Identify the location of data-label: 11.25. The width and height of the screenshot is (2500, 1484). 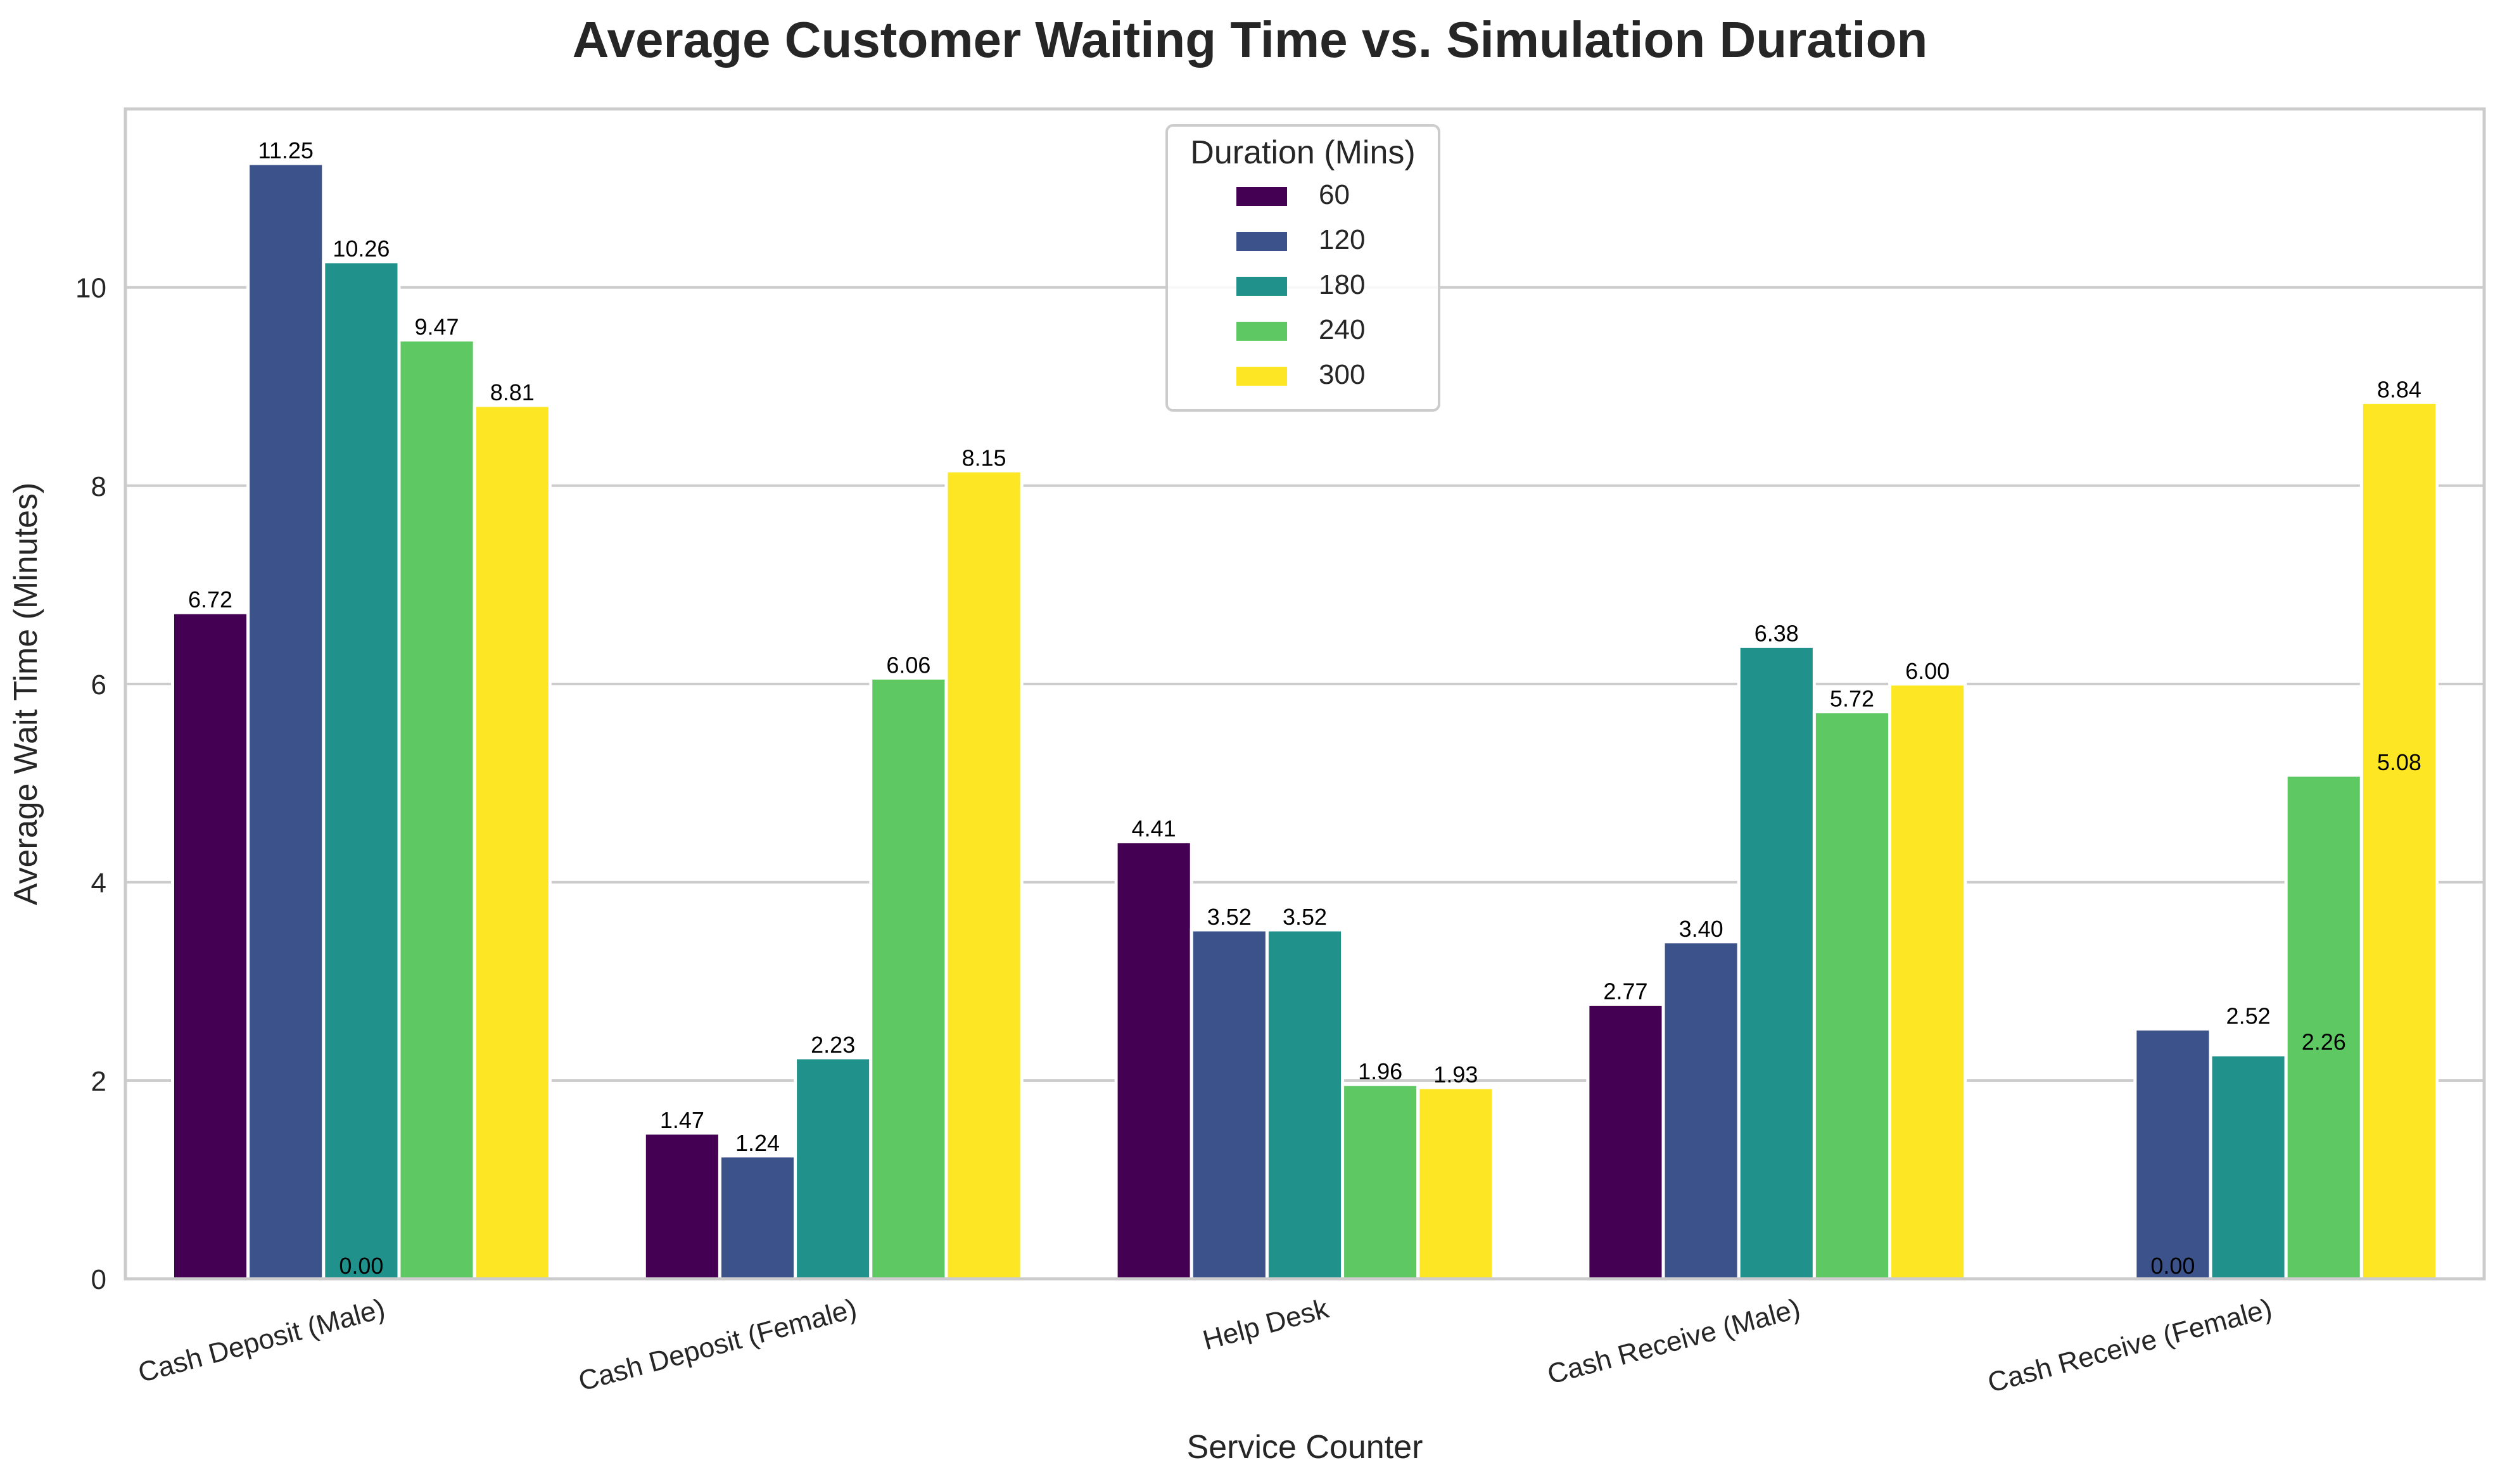
(286, 150).